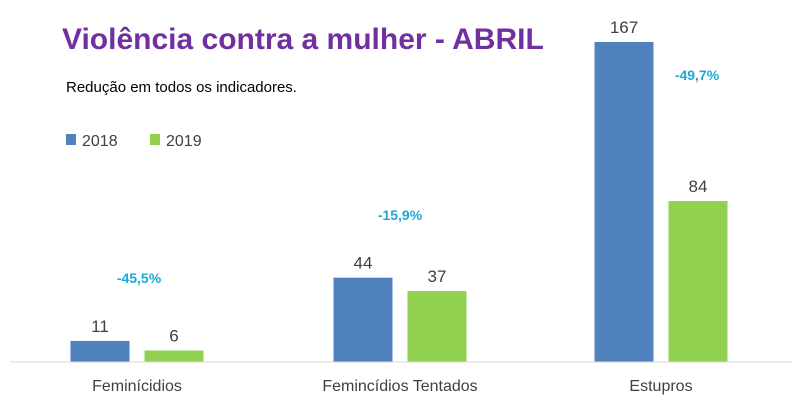 The width and height of the screenshot is (800, 406). What do you see at coordinates (155, 139) in the screenshot?
I see `legend-swatch-2019` at bounding box center [155, 139].